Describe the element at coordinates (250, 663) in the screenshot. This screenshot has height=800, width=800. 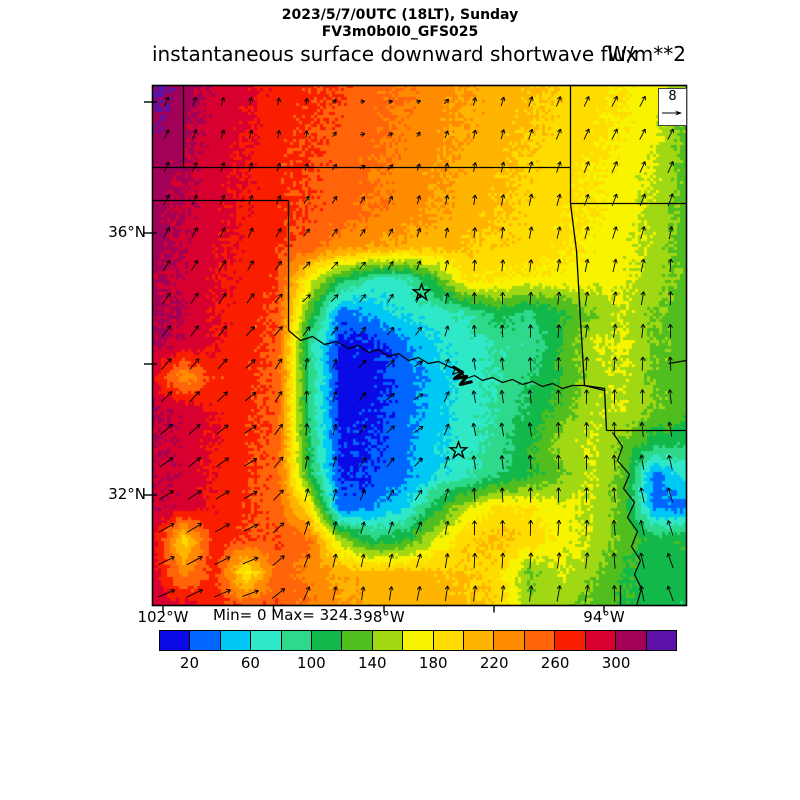
I see `colorbar-tick-label: 60` at that location.